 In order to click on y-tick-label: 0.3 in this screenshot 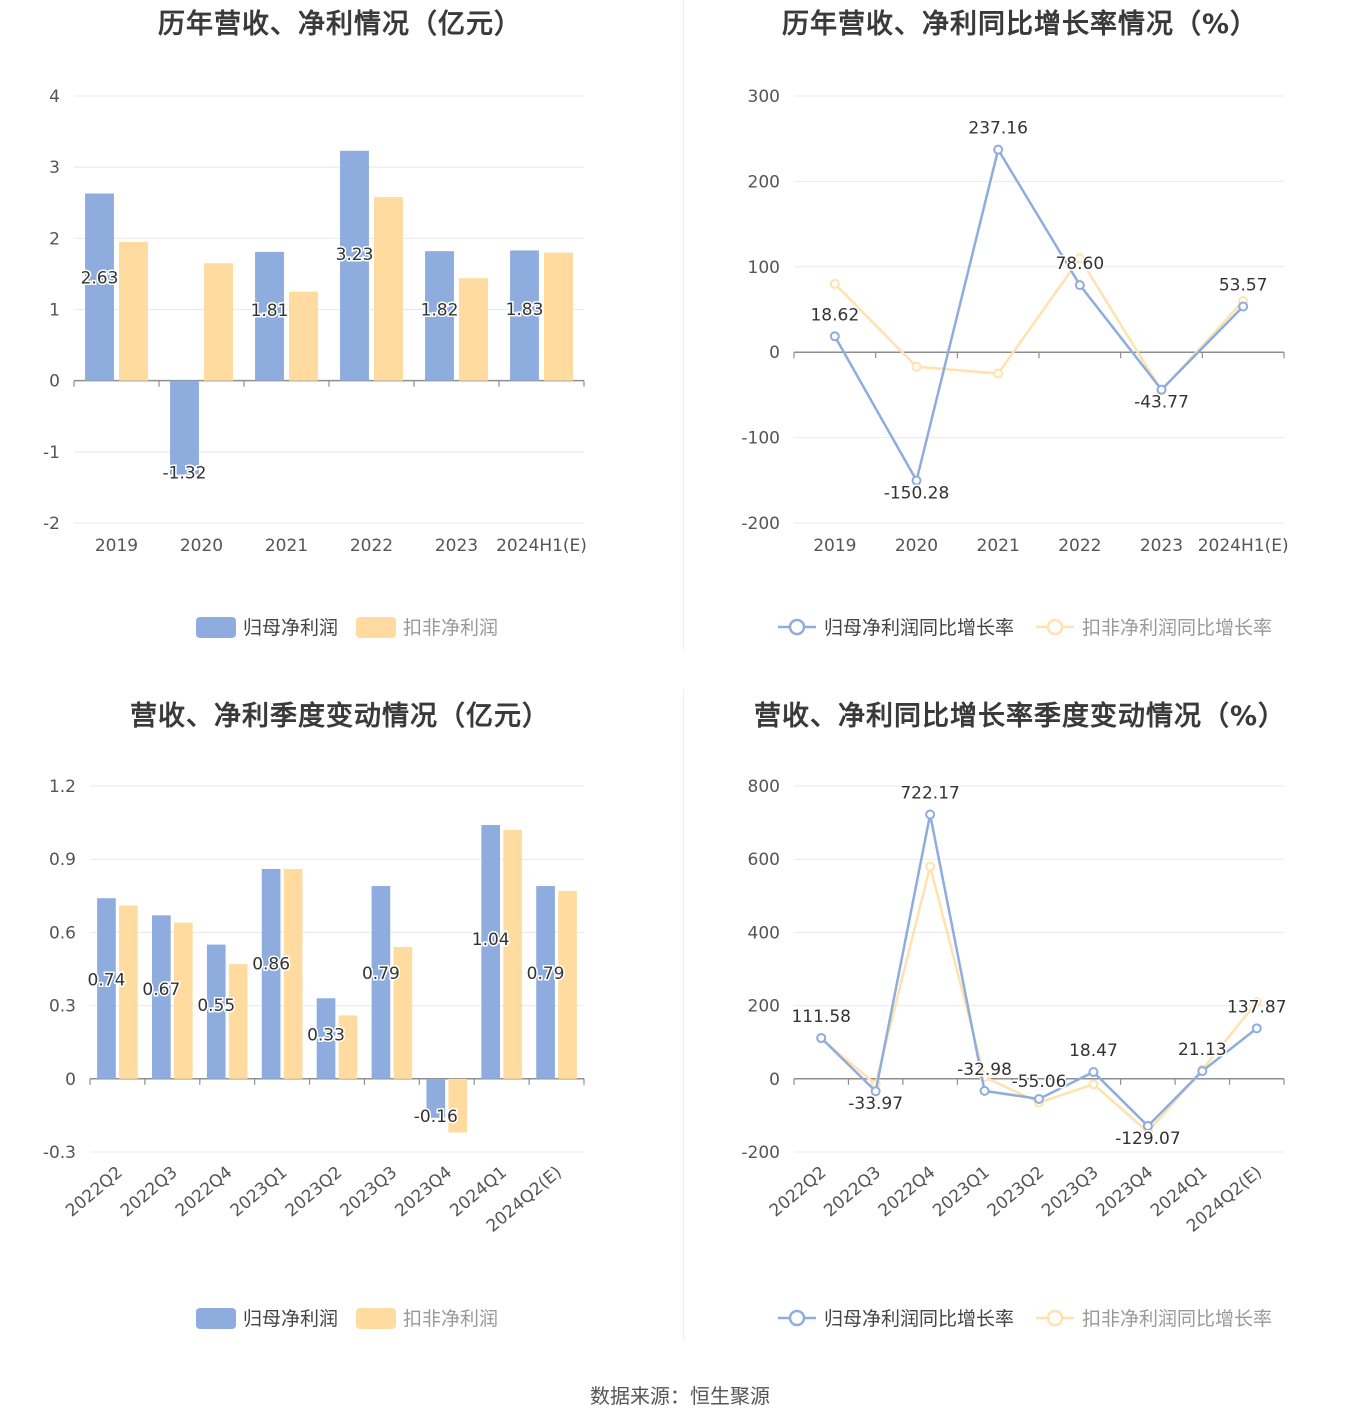, I will do `click(62, 1007)`.